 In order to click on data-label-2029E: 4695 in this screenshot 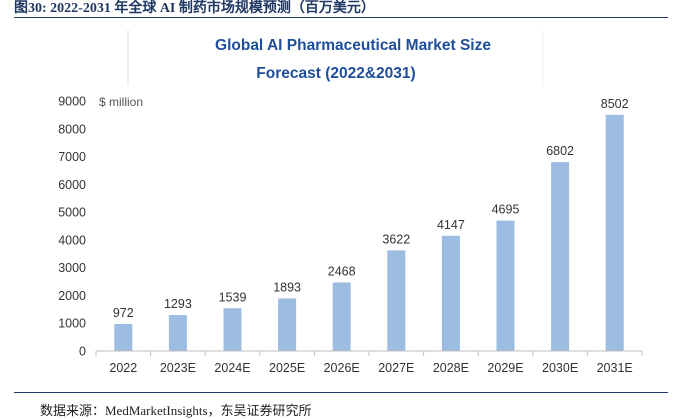, I will do `click(506, 210)`.